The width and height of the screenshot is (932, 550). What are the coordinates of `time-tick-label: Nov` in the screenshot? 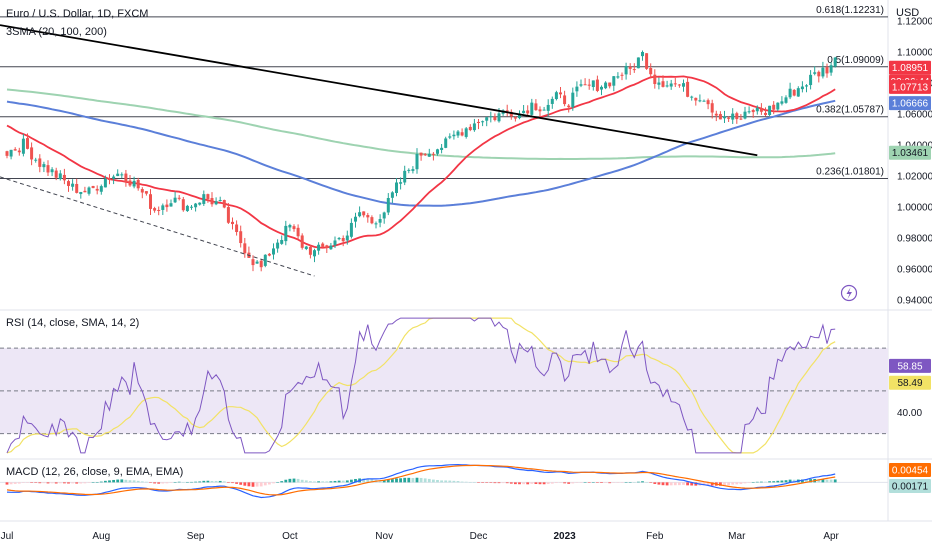 It's located at (384, 536).